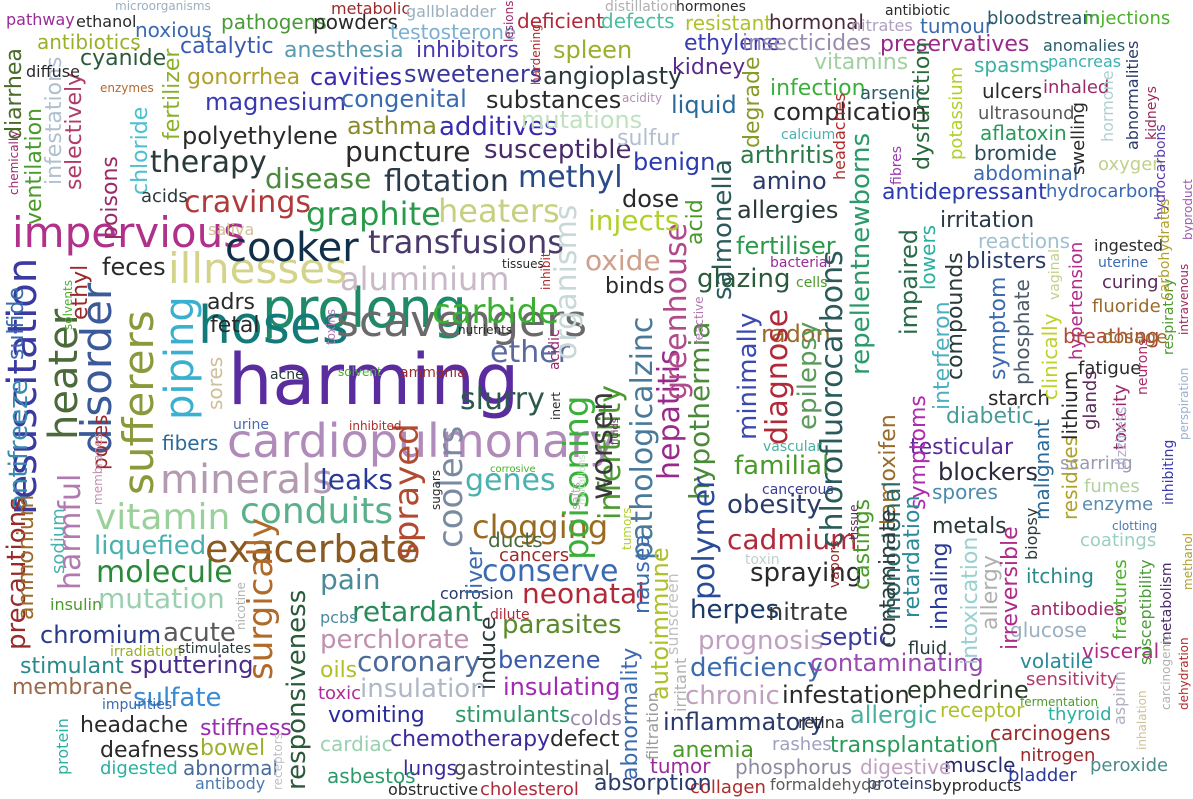 The height and width of the screenshot is (799, 1193). I want to click on word-insulating: insulating, so click(562, 687).